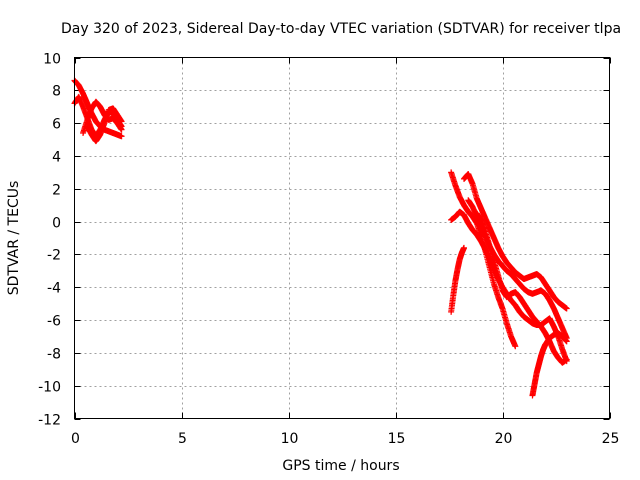 This screenshot has width=640, height=480. I want to click on y-tick-label: -2, so click(54, 256).